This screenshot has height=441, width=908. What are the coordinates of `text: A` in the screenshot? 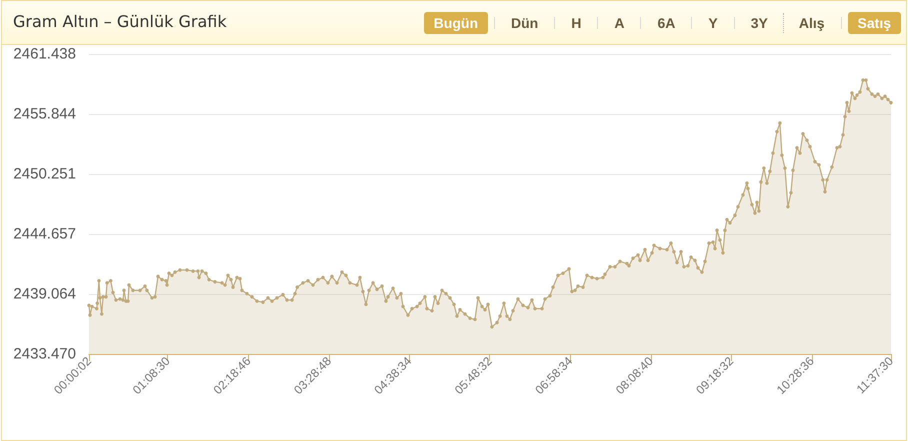 It's located at (619, 23).